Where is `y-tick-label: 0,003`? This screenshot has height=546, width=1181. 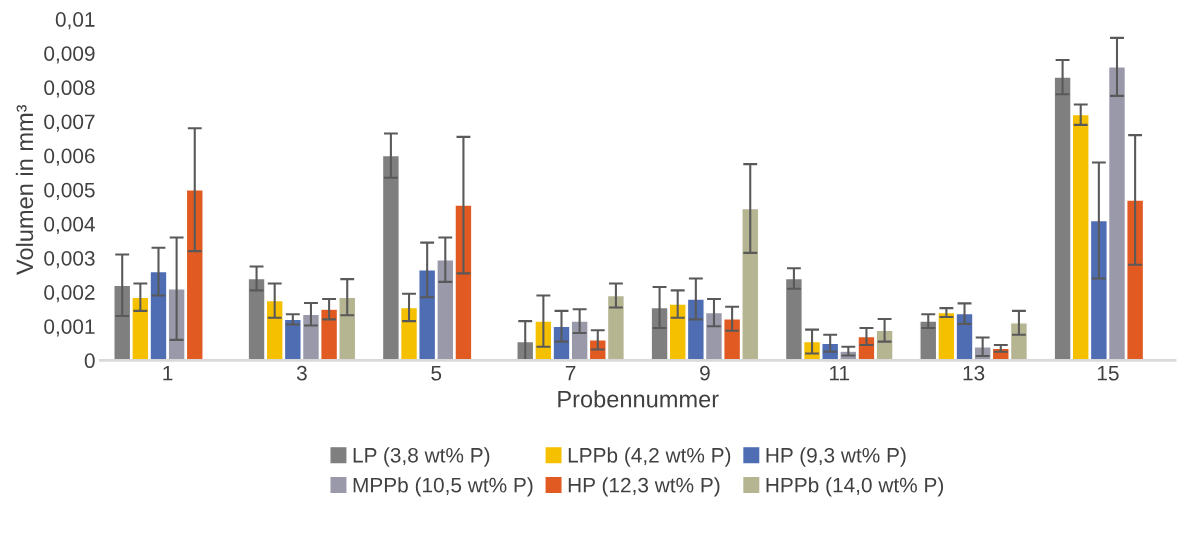
y-tick-label: 0,003 is located at coordinates (69, 259).